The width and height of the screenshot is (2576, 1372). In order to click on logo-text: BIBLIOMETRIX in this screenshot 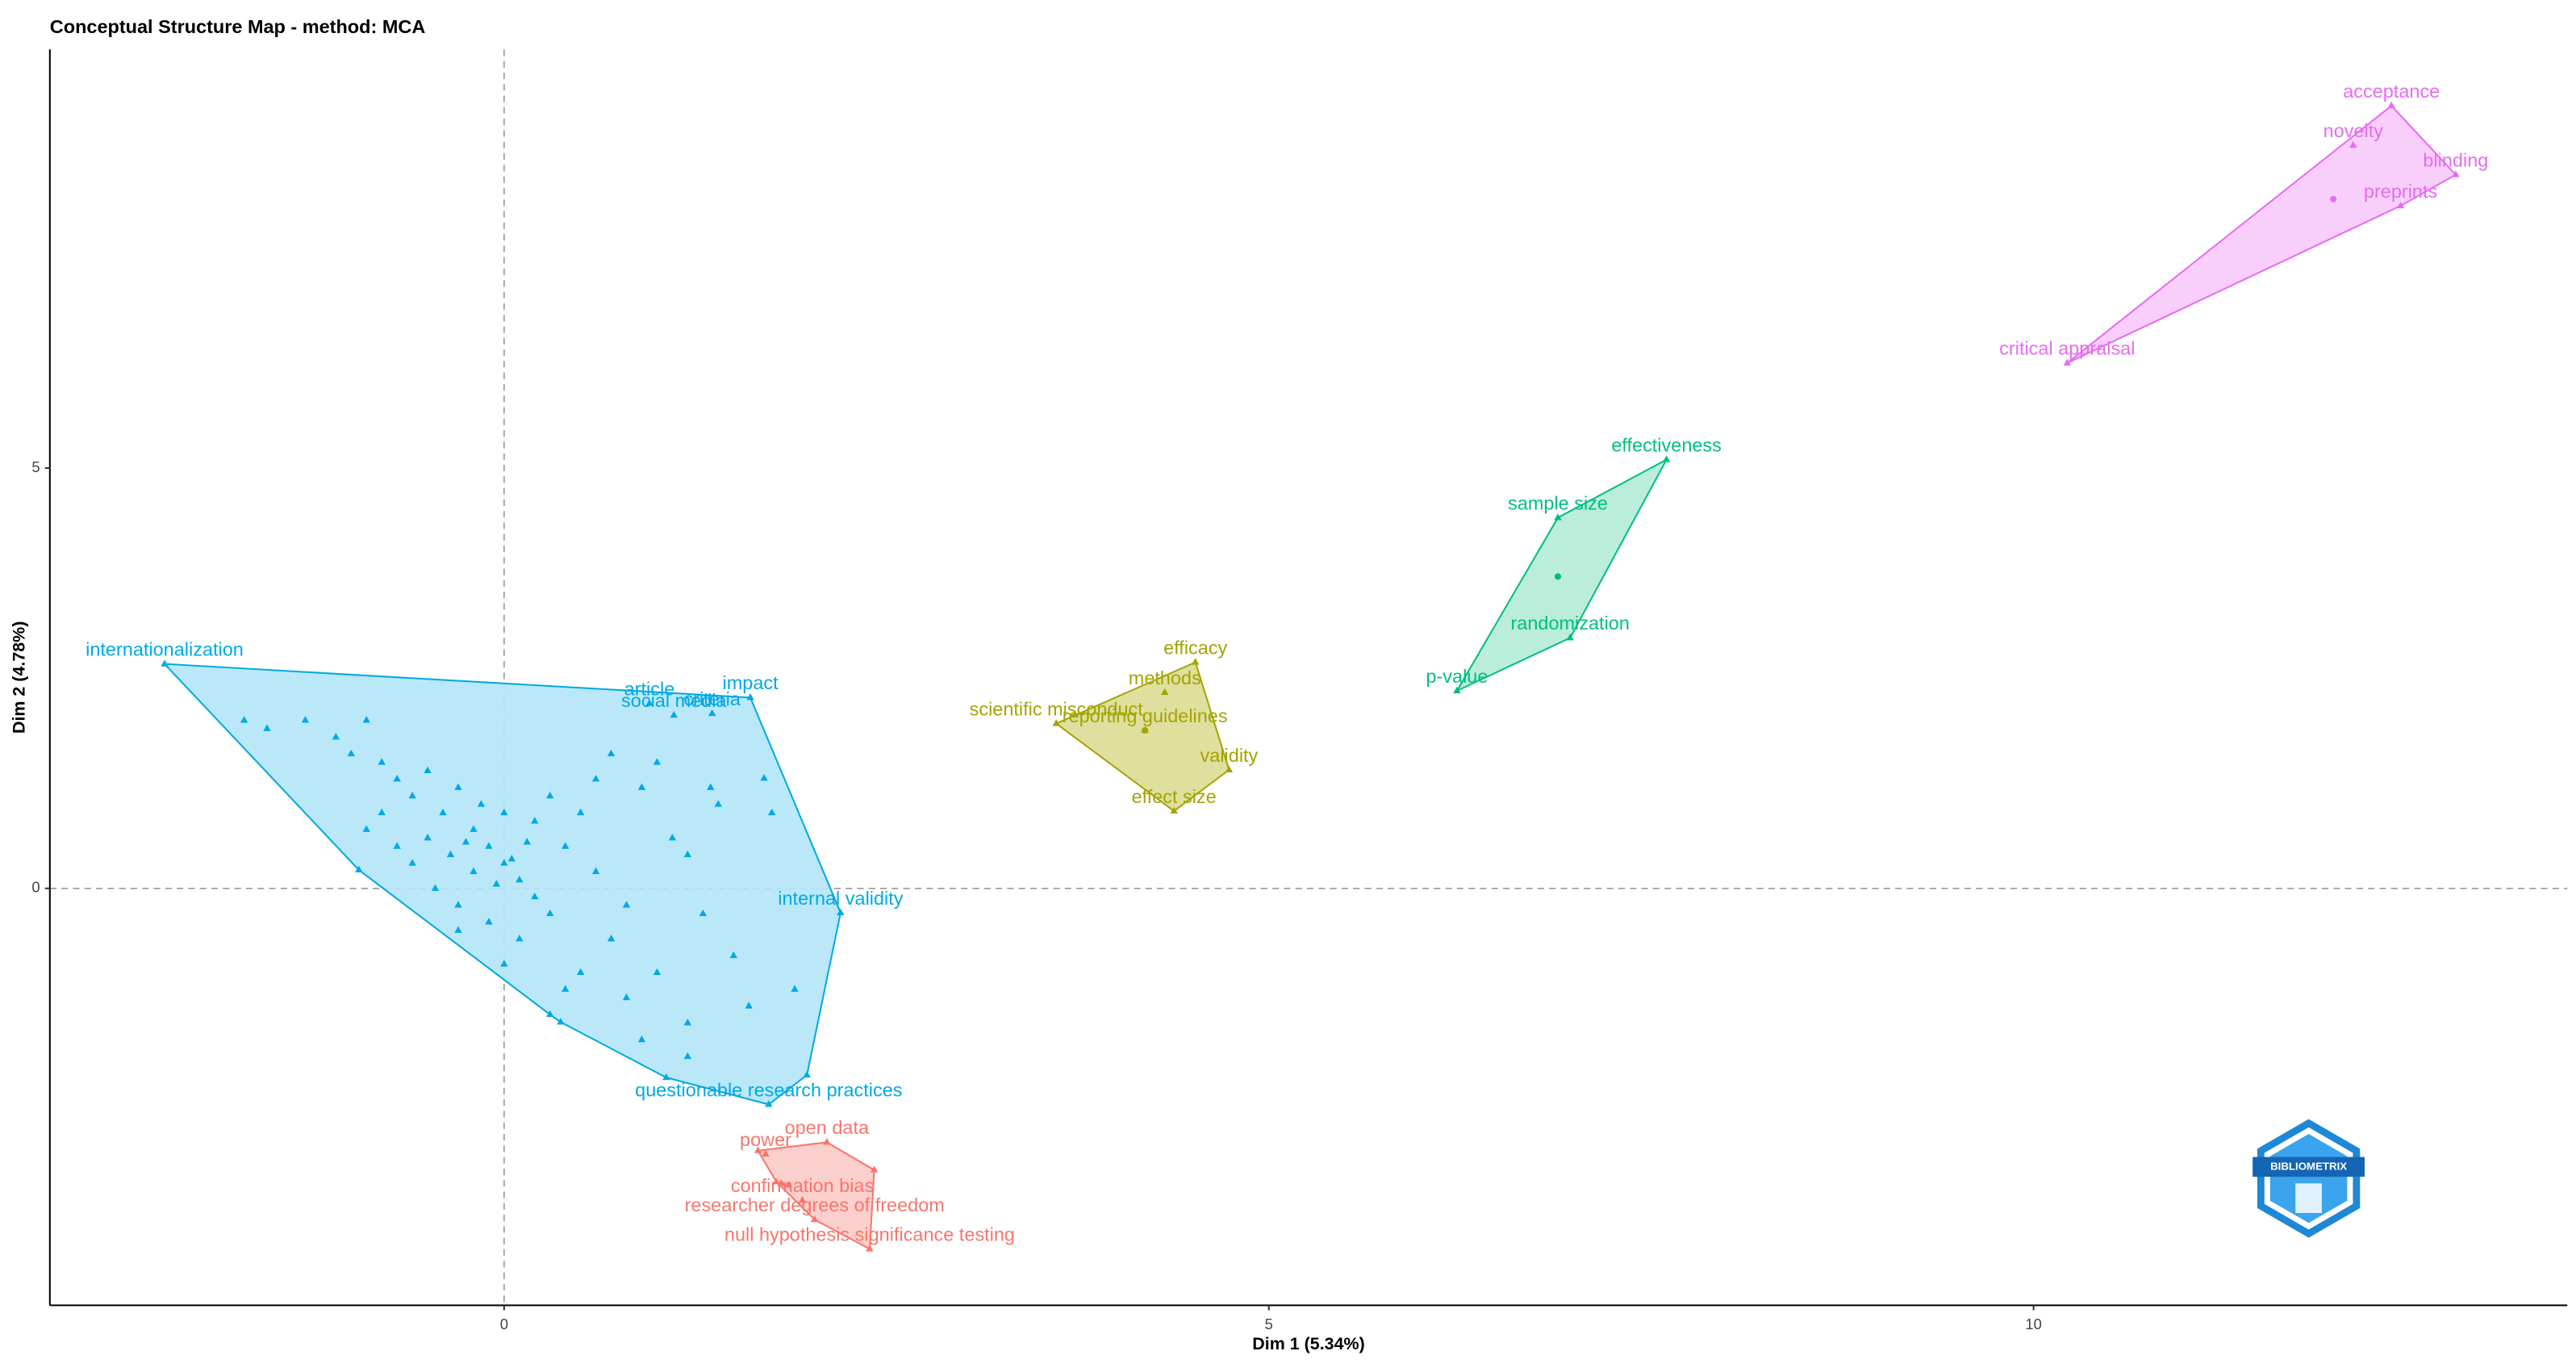, I will do `click(2308, 1166)`.